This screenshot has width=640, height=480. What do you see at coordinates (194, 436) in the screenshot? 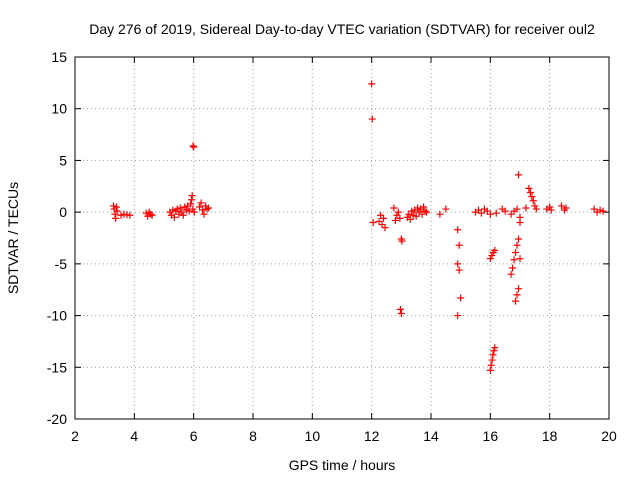
I see `x-tick-label: 6` at bounding box center [194, 436].